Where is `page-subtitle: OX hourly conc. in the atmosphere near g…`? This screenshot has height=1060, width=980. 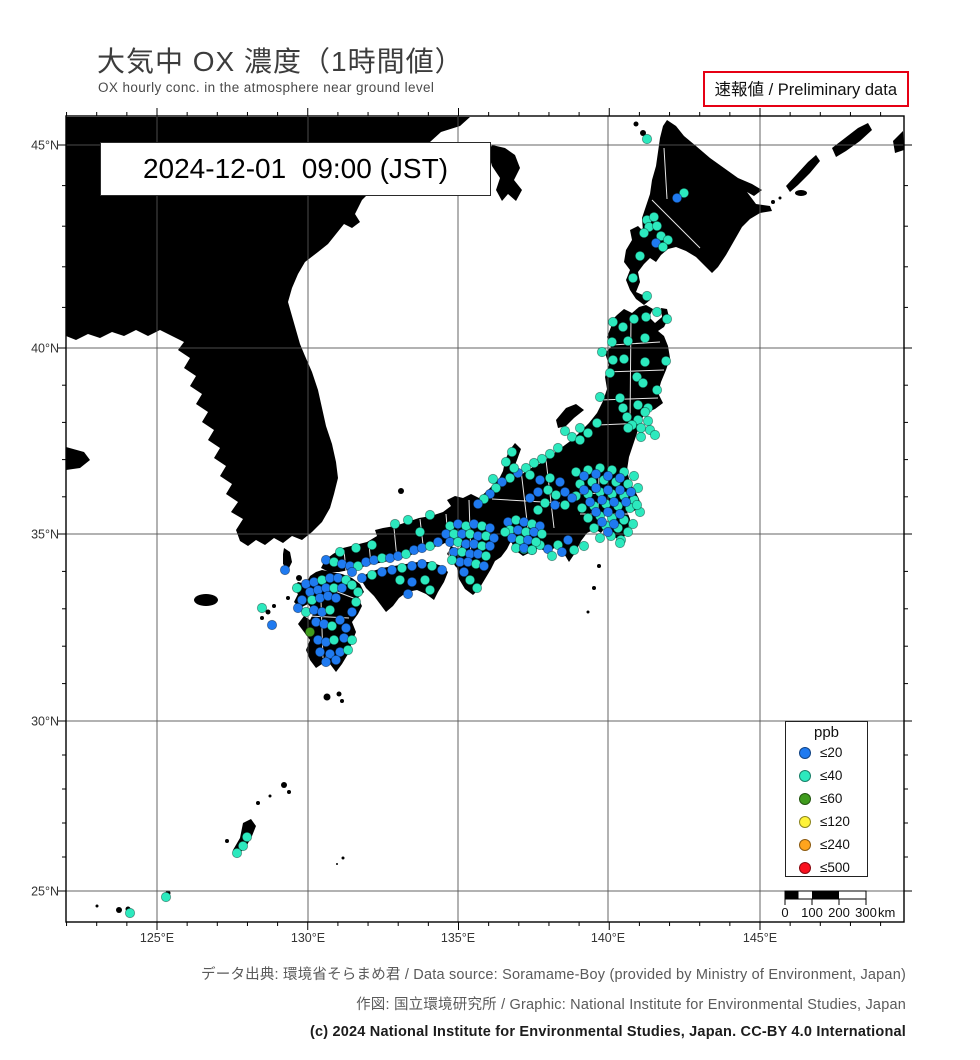 page-subtitle: OX hourly conc. in the atmosphere near g… is located at coordinates (266, 87).